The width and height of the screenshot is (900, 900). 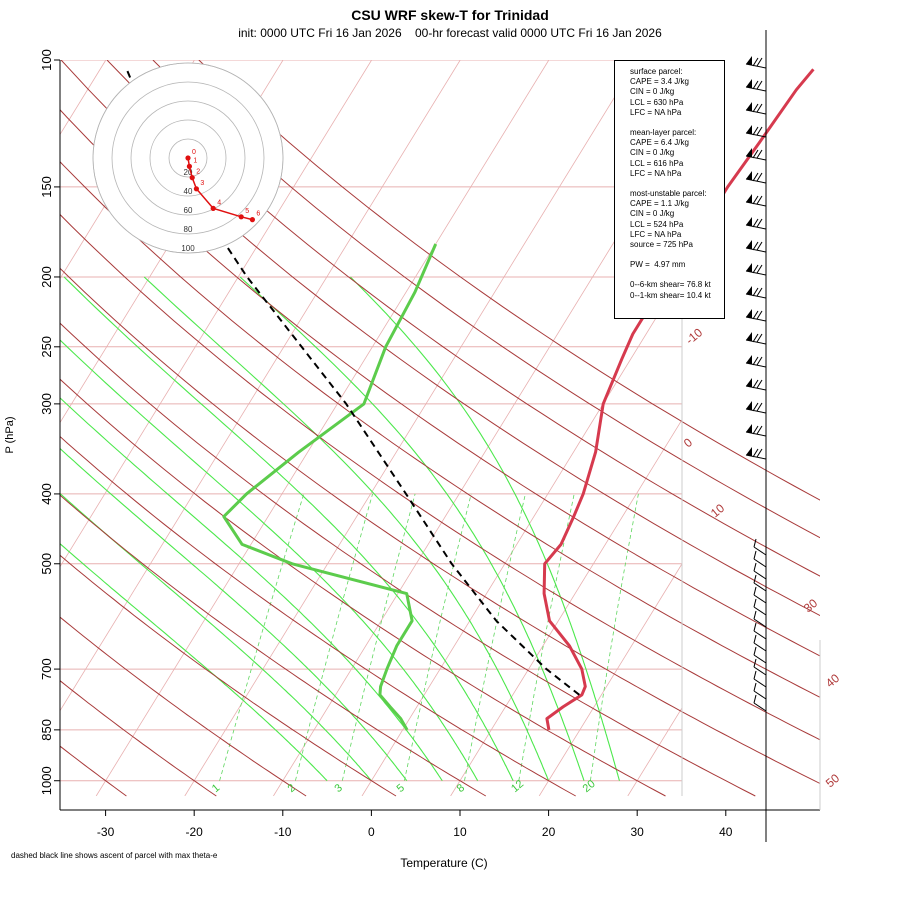 What do you see at coordinates (283, 832) in the screenshot?
I see `x-tick-label: -10` at bounding box center [283, 832].